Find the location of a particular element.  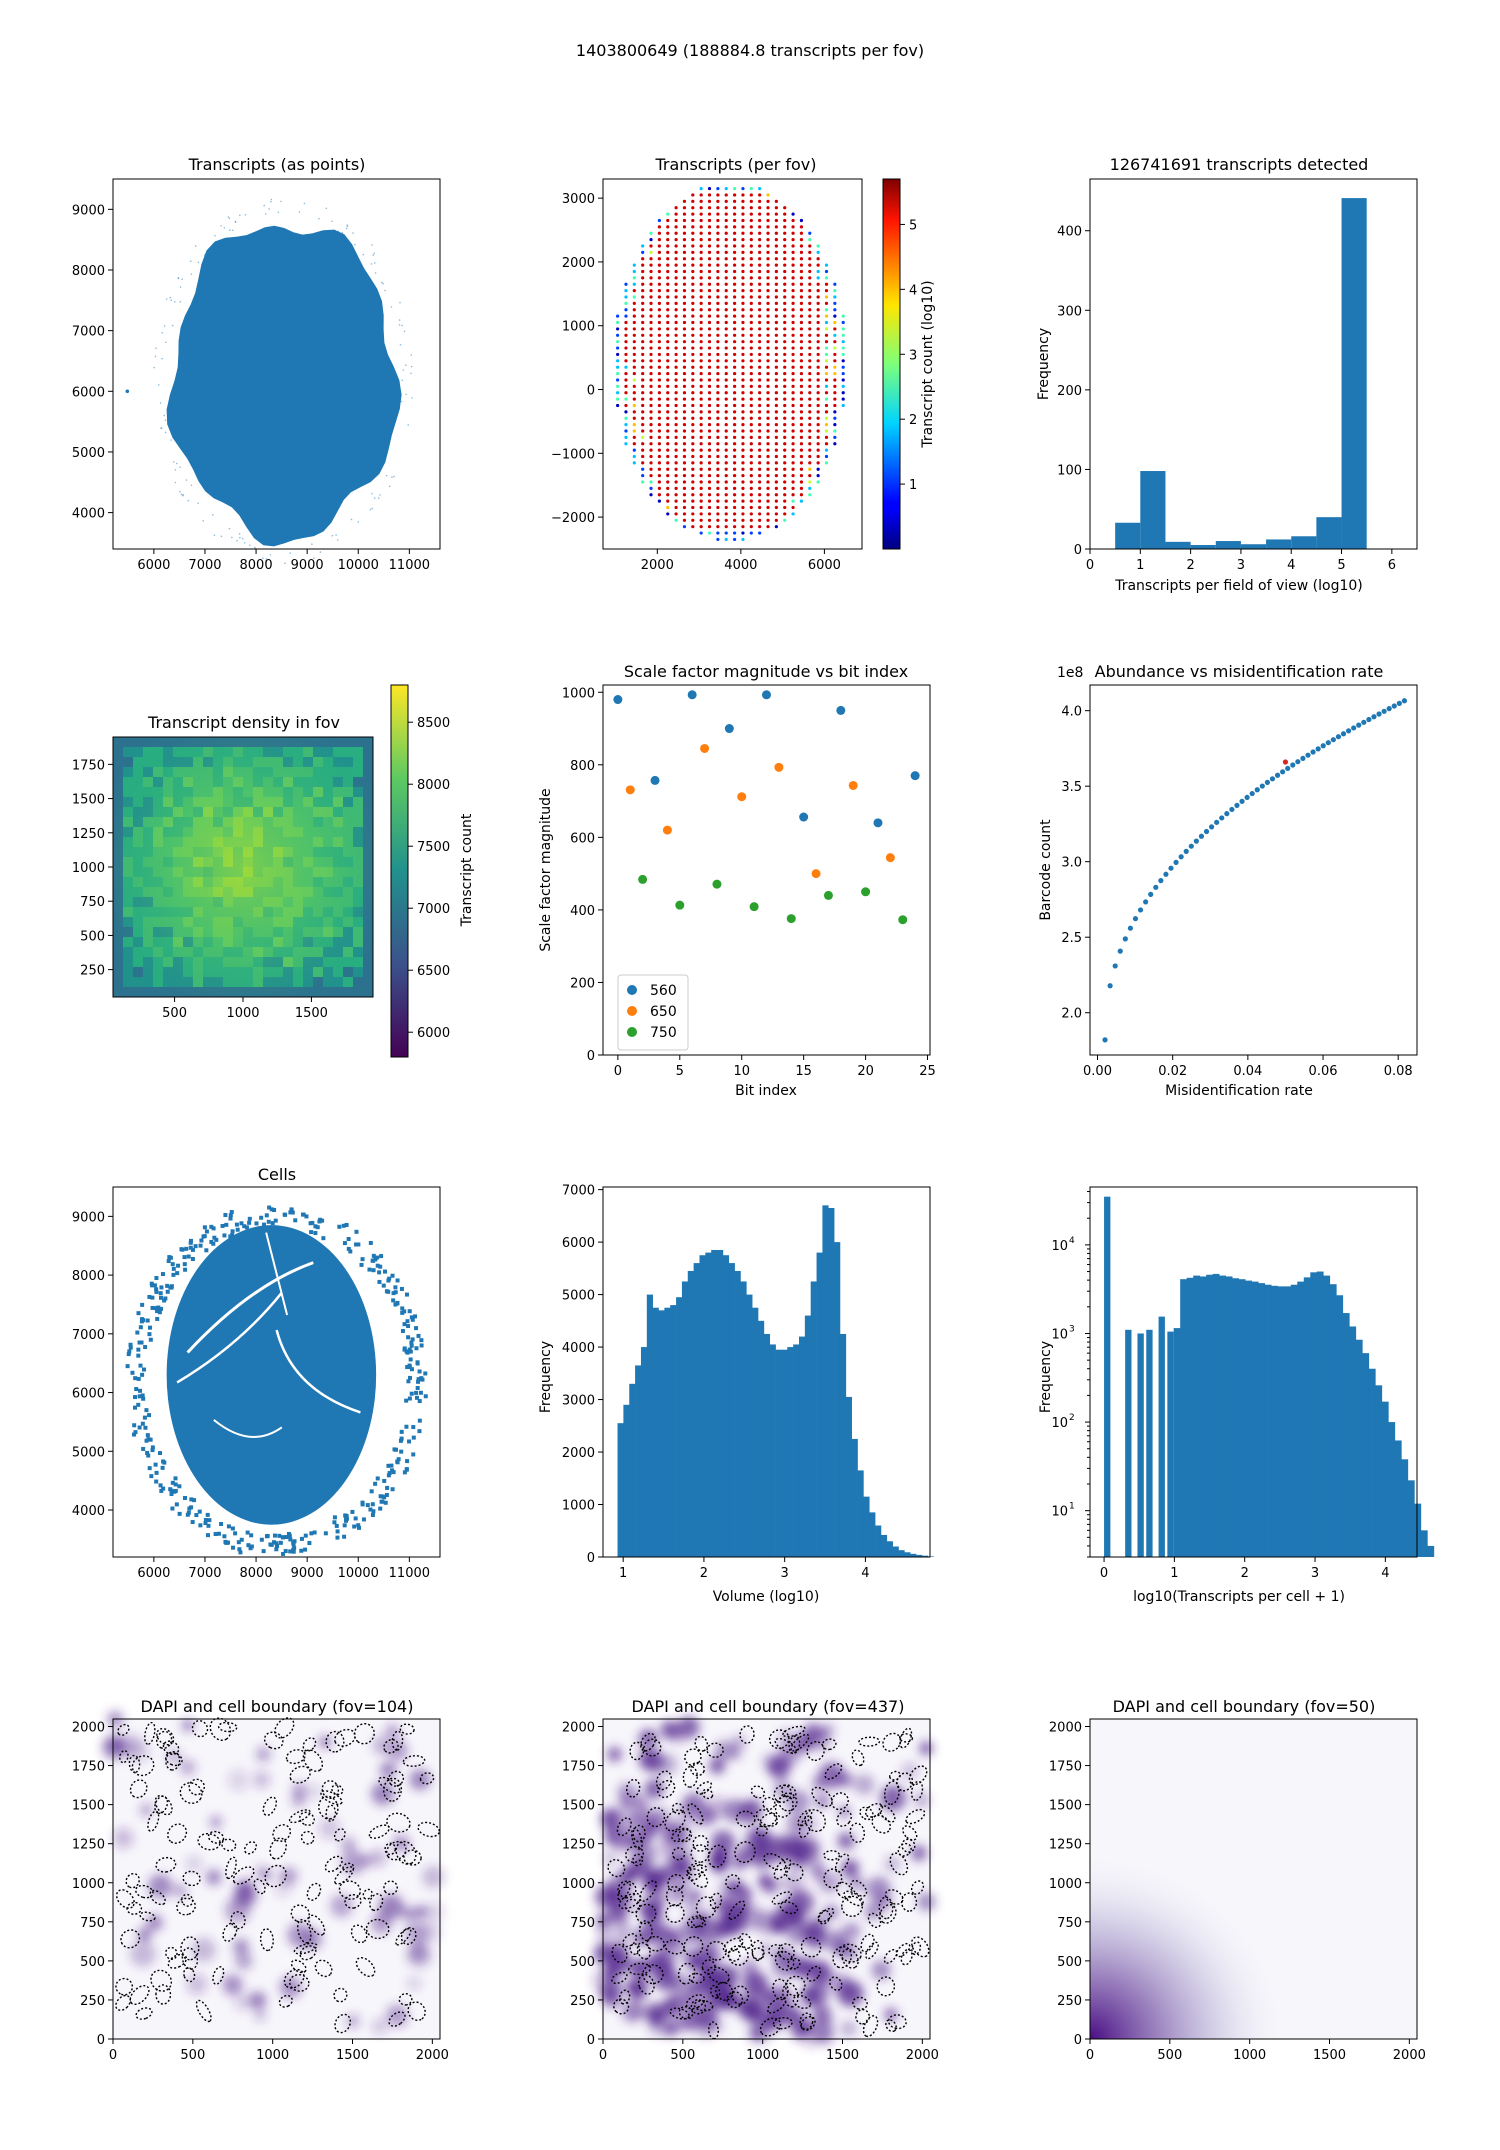

x-tick-label: 6000 is located at coordinates (824, 565).